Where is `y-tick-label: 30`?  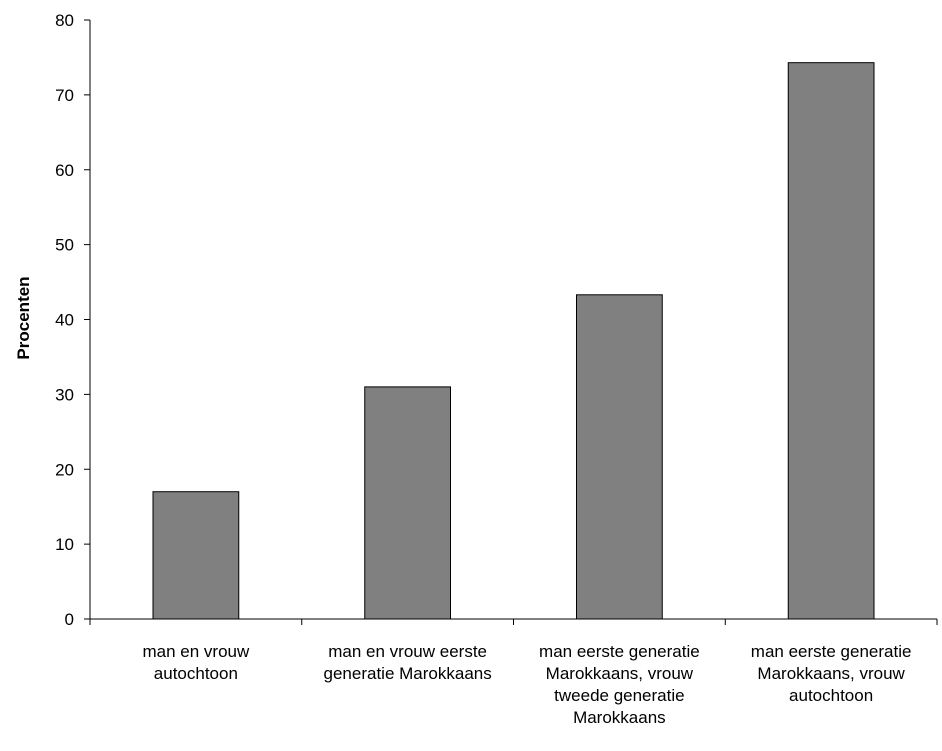 y-tick-label: 30 is located at coordinates (64, 394).